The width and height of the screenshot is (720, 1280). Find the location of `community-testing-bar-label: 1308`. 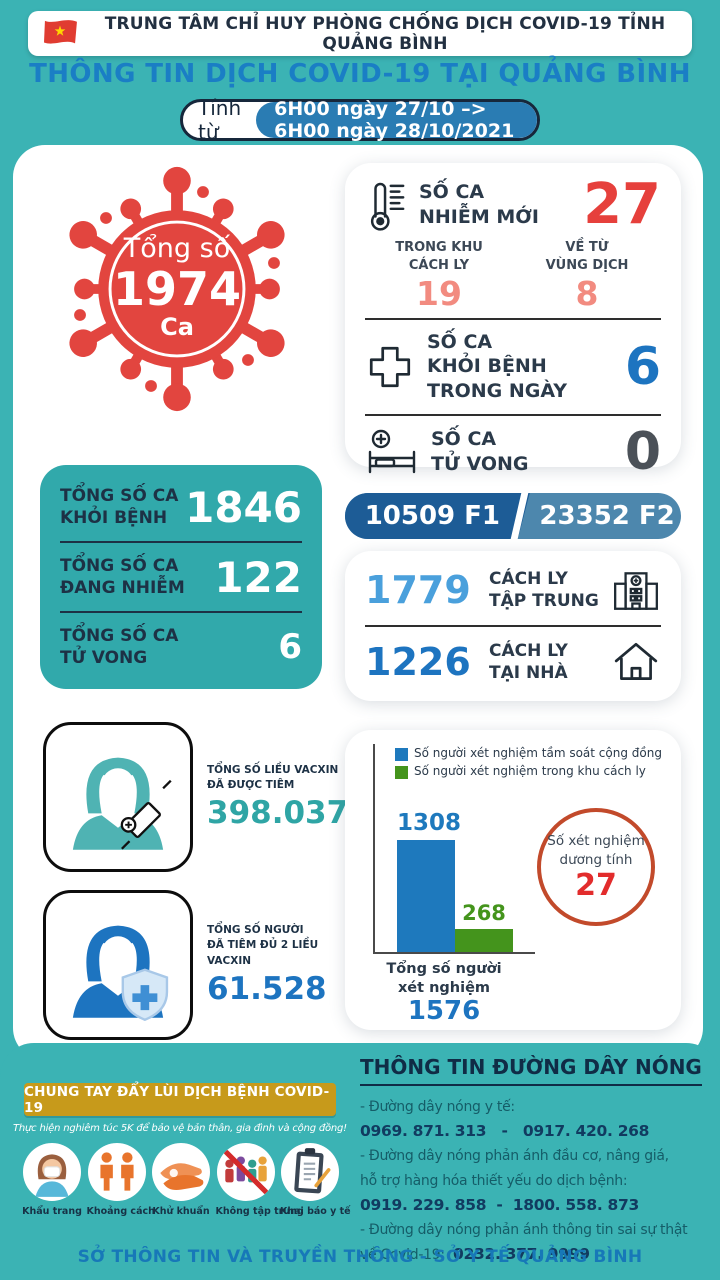

community-testing-bar-label: 1308 is located at coordinates (429, 823).